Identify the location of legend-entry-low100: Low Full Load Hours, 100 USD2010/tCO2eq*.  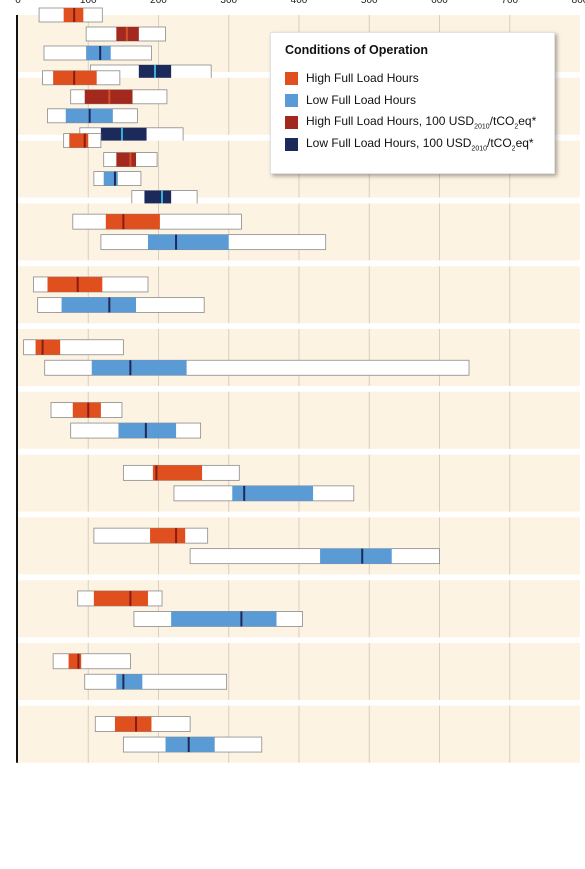
(412, 144).